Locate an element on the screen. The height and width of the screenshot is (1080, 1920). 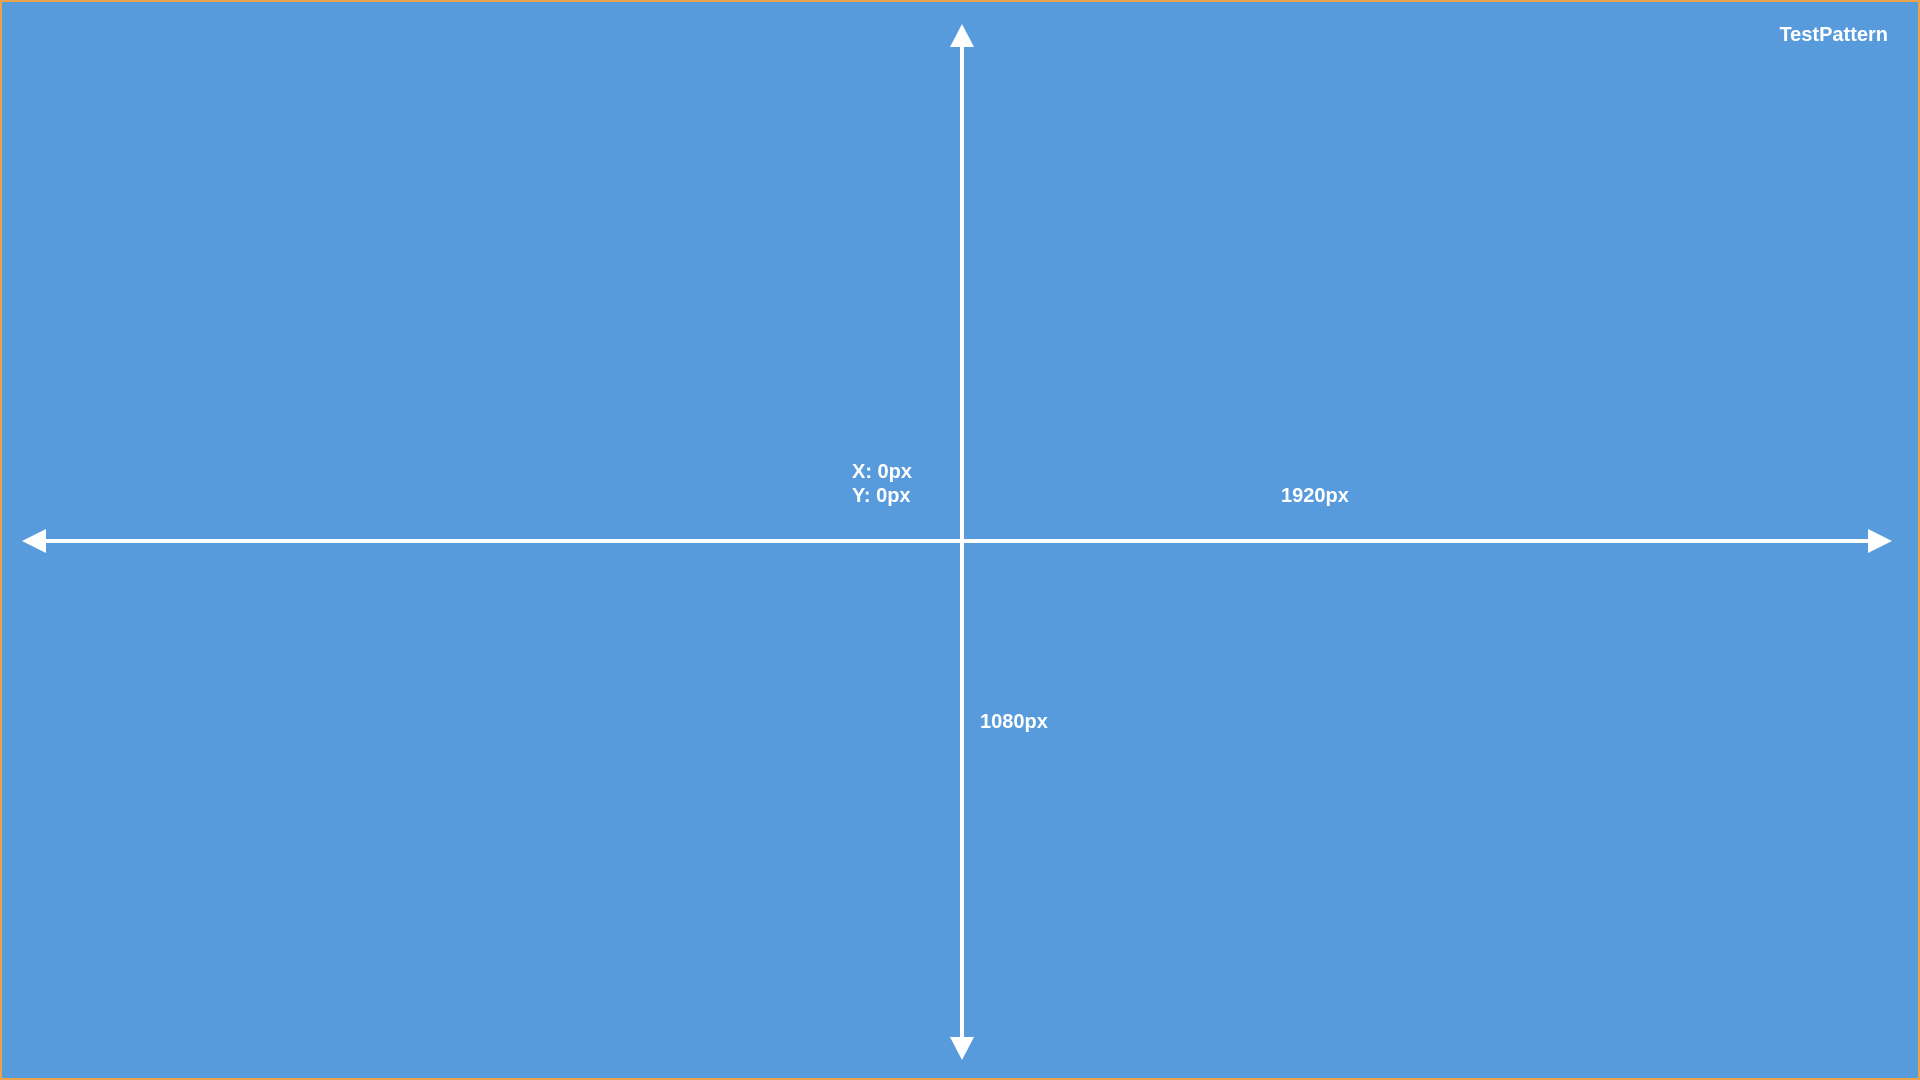
vertical-axis-arrow is located at coordinates (962, 542).